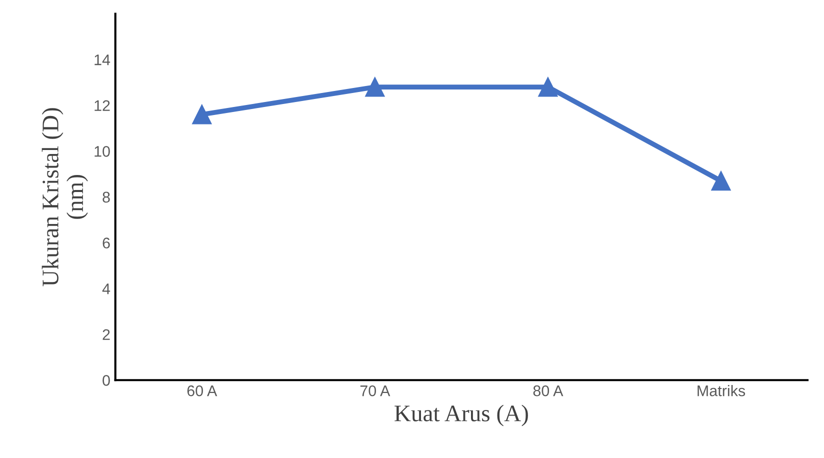 Image resolution: width=824 pixels, height=458 pixels. I want to click on x-axis-title: Kuat Arus (A), so click(461, 415).